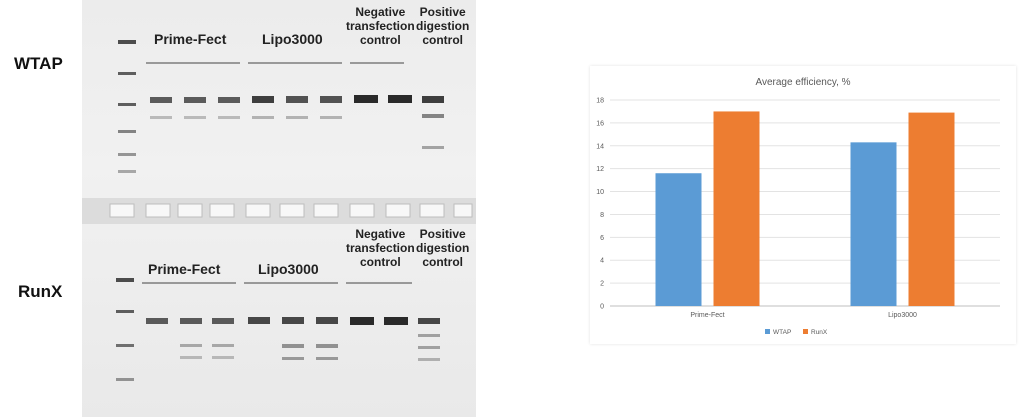  What do you see at coordinates (380, 39) in the screenshot?
I see `gel-top-negative-line-3: control` at bounding box center [380, 39].